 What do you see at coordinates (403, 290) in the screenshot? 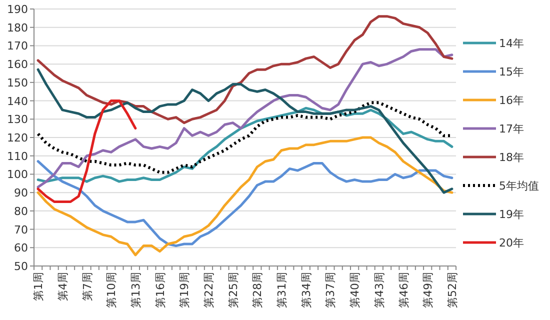
I see `x-tick-label: 第46周` at bounding box center [403, 290].